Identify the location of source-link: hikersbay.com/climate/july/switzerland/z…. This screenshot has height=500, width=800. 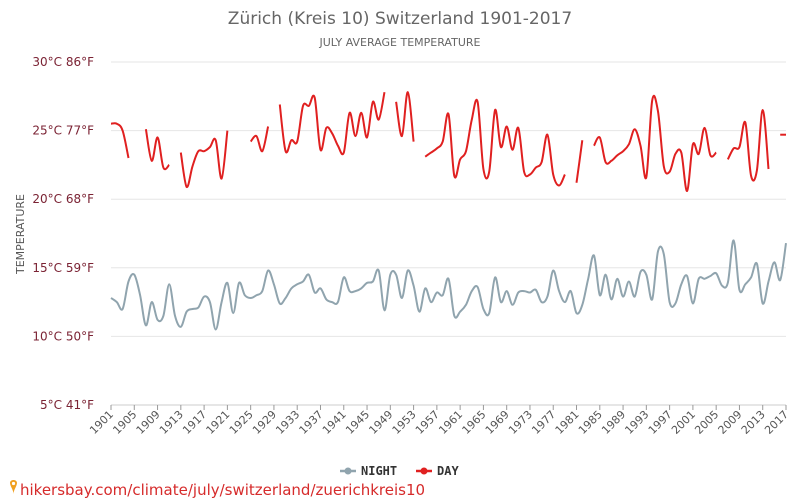
(217, 489).